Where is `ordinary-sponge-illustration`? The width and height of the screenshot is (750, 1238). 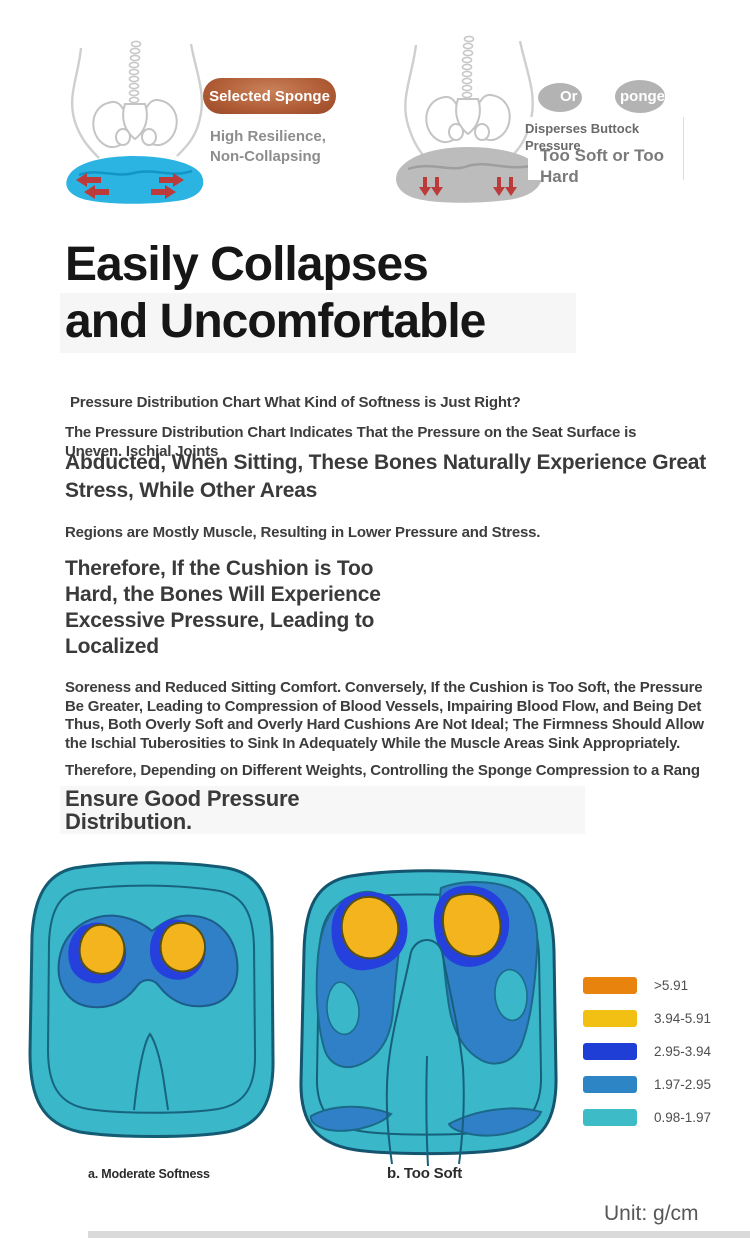
ordinary-sponge-illustration is located at coordinates (469, 119).